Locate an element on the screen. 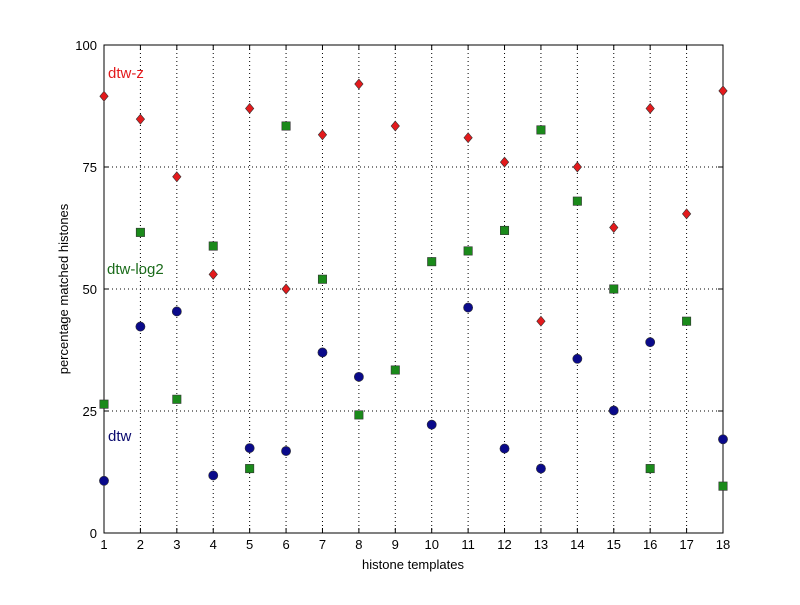 The height and width of the screenshot is (605, 800). y-tick-label: 75 is located at coordinates (90, 167).